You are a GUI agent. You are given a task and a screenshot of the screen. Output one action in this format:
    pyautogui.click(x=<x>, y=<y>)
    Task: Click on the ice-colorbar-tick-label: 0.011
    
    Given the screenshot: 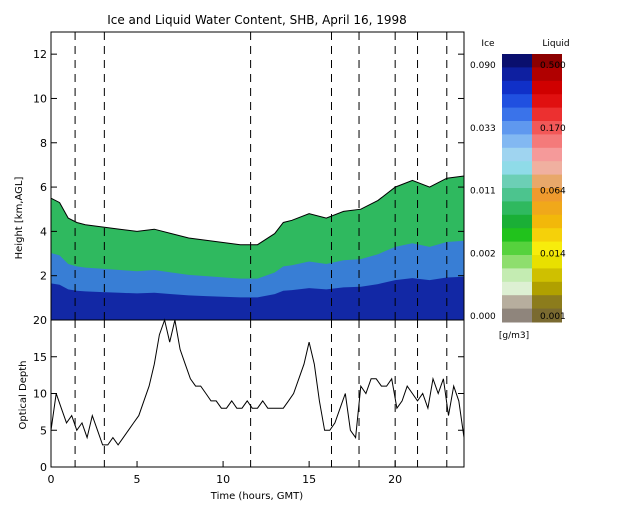 What is the action you would take?
    pyautogui.click(x=483, y=192)
    